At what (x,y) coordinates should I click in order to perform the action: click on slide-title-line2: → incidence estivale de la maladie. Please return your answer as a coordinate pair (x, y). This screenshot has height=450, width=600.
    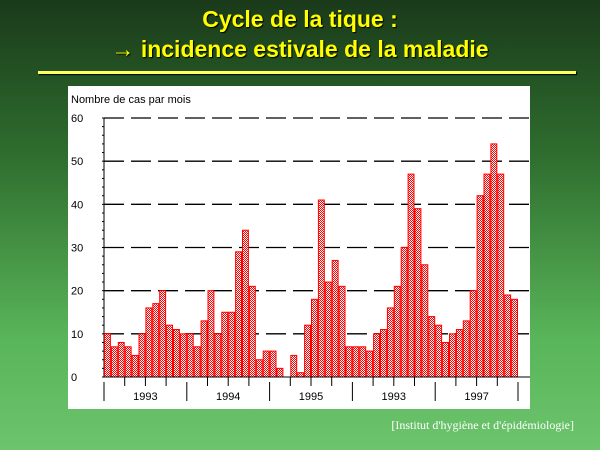
    Looking at the image, I should click on (300, 49).